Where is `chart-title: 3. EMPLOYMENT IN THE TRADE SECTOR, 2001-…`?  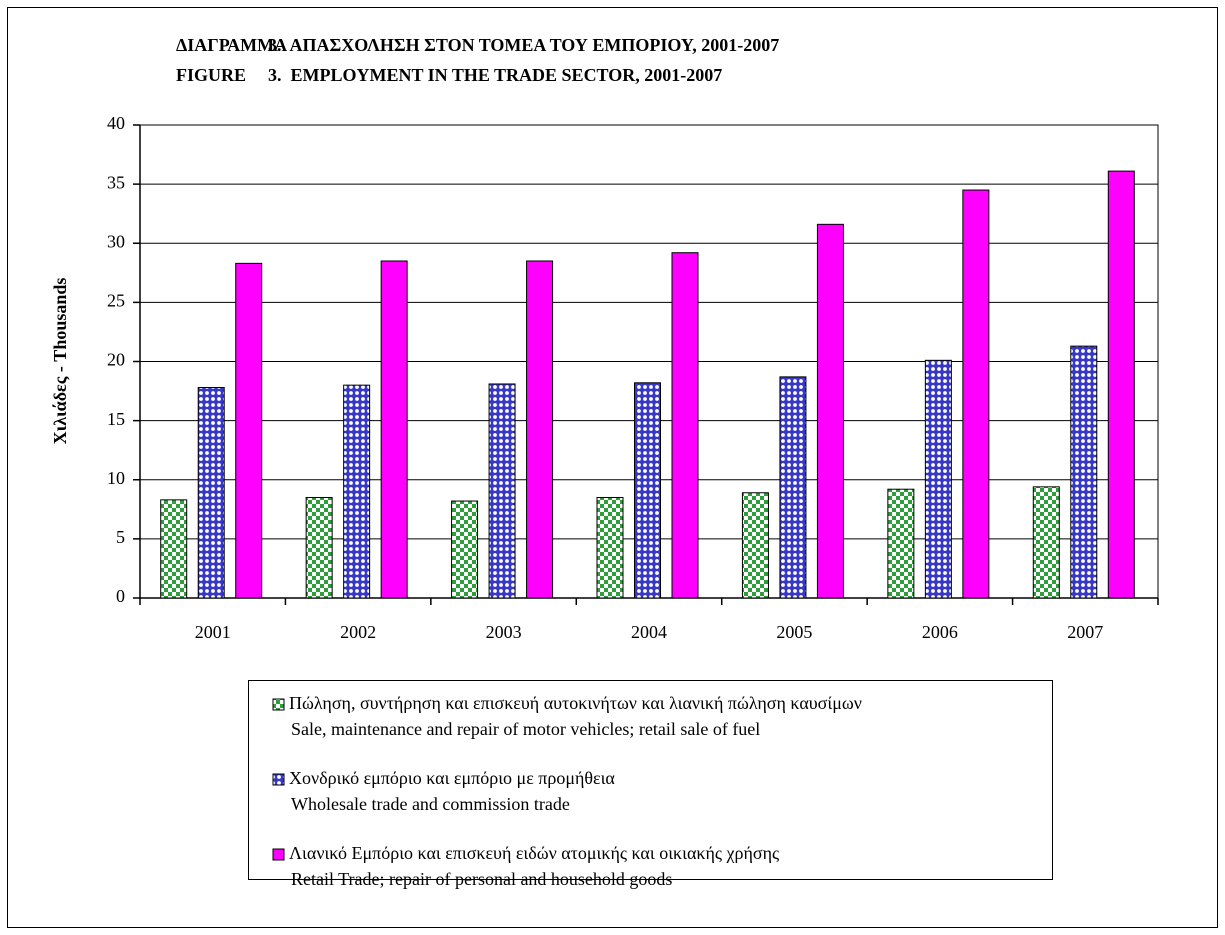
chart-title: 3. EMPLOYMENT IN THE TRADE SECTOR, 2001-… is located at coordinates (495, 75).